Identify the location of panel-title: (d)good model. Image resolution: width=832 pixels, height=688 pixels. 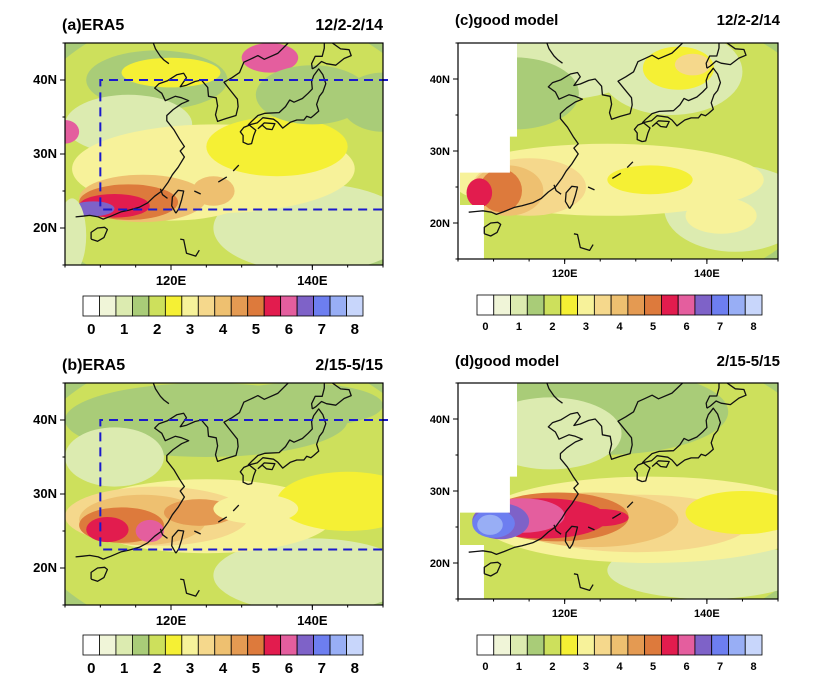
(507, 361).